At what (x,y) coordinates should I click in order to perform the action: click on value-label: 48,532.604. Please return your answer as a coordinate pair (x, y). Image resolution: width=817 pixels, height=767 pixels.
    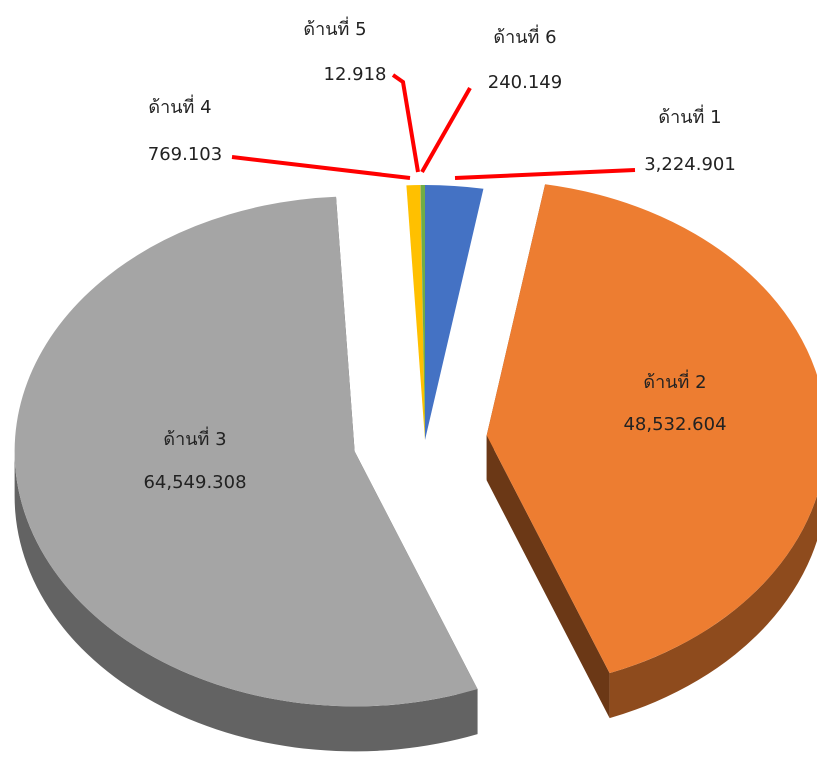
    Looking at the image, I should click on (674, 424).